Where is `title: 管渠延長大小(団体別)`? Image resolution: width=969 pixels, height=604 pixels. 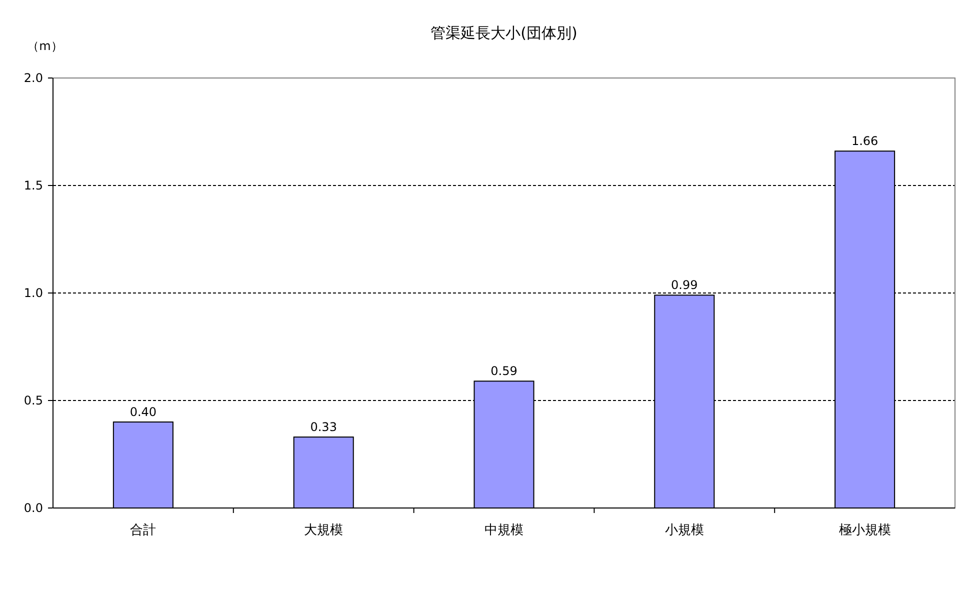 title: 管渠延長大小(団体別) is located at coordinates (504, 33).